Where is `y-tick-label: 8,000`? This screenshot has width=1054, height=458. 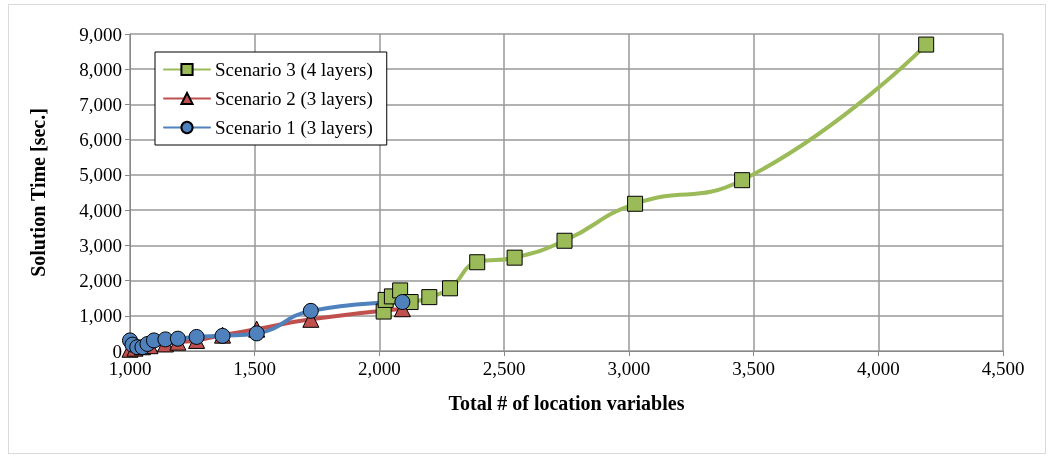
y-tick-label: 8,000 is located at coordinates (100, 69).